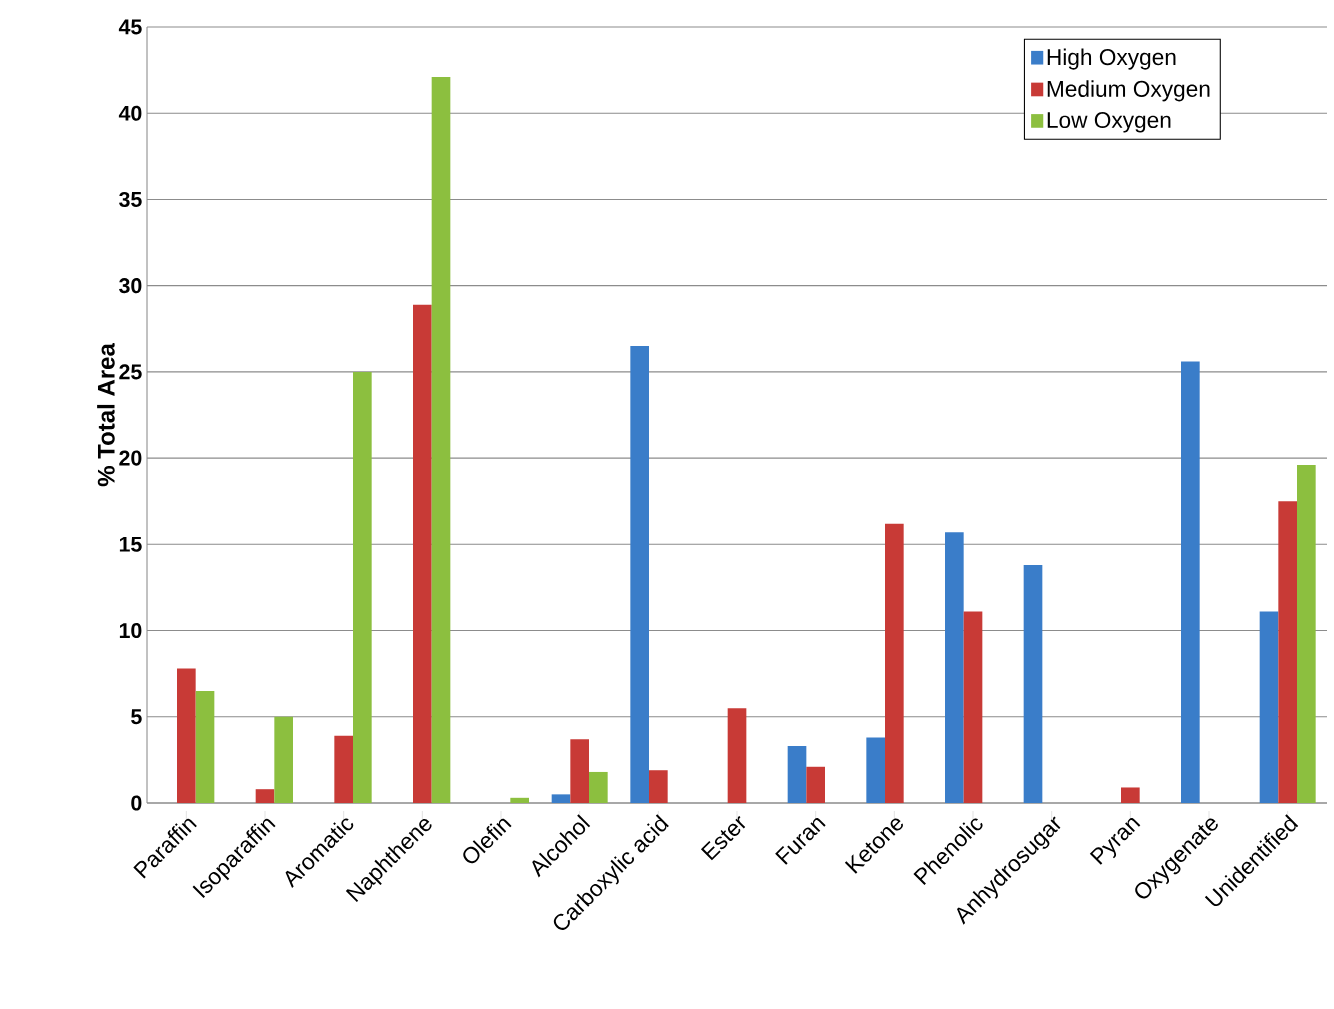 This screenshot has height=1009, width=1334. Describe the element at coordinates (136, 803) in the screenshot. I see `y-tick-label: 0` at that location.